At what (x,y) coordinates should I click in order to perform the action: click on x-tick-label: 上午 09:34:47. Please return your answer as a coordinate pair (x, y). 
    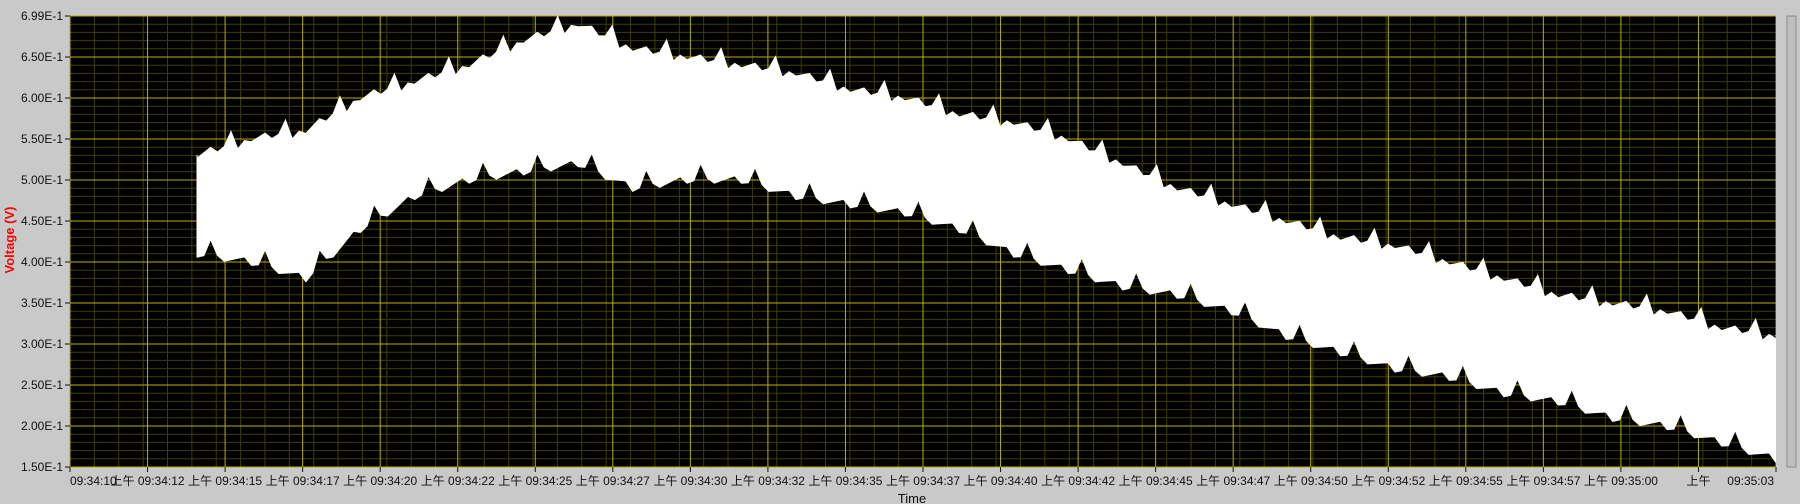
    Looking at the image, I should click on (1233, 481).